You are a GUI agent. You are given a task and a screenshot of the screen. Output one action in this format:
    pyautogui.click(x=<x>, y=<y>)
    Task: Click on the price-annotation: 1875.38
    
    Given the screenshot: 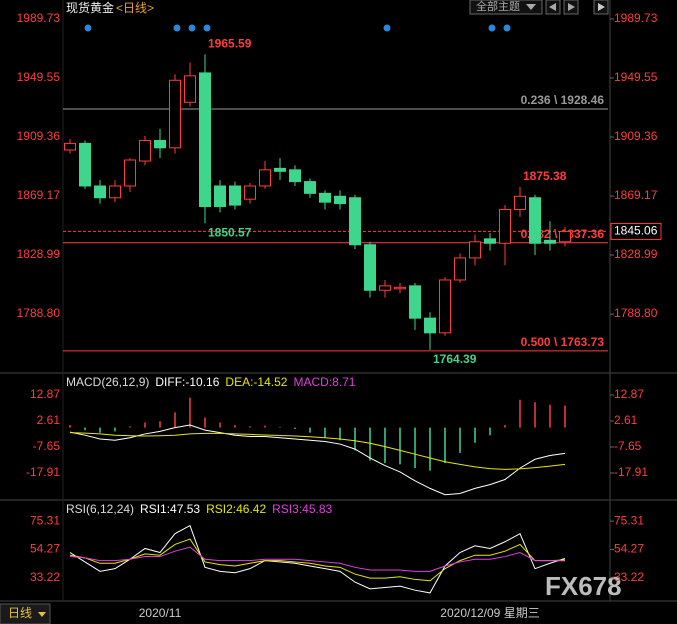 What is the action you would take?
    pyautogui.click(x=545, y=176)
    